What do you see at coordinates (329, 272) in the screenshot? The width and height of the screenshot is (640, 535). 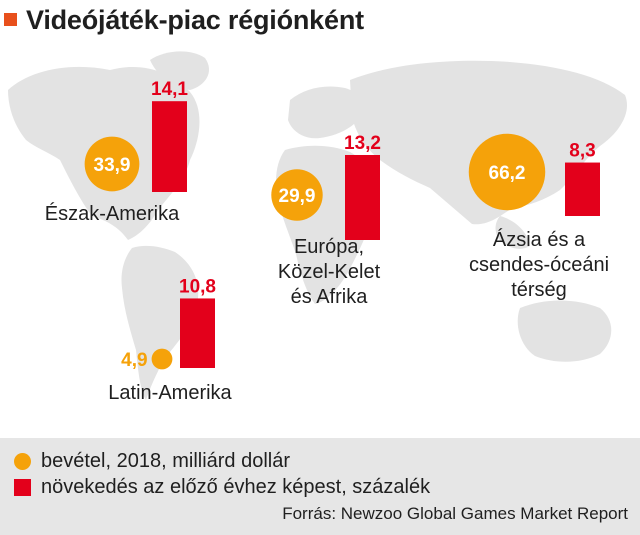 I see `region-label-europe_mea-line-2: Közel-Kelet` at bounding box center [329, 272].